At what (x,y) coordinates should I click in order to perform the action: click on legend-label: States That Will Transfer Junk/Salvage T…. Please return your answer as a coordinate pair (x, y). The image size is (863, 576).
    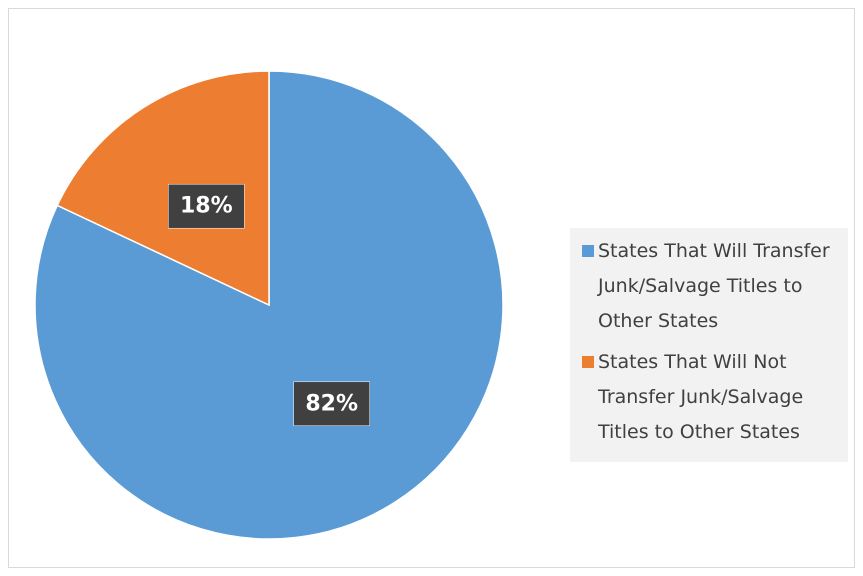
    Looking at the image, I should click on (714, 286).